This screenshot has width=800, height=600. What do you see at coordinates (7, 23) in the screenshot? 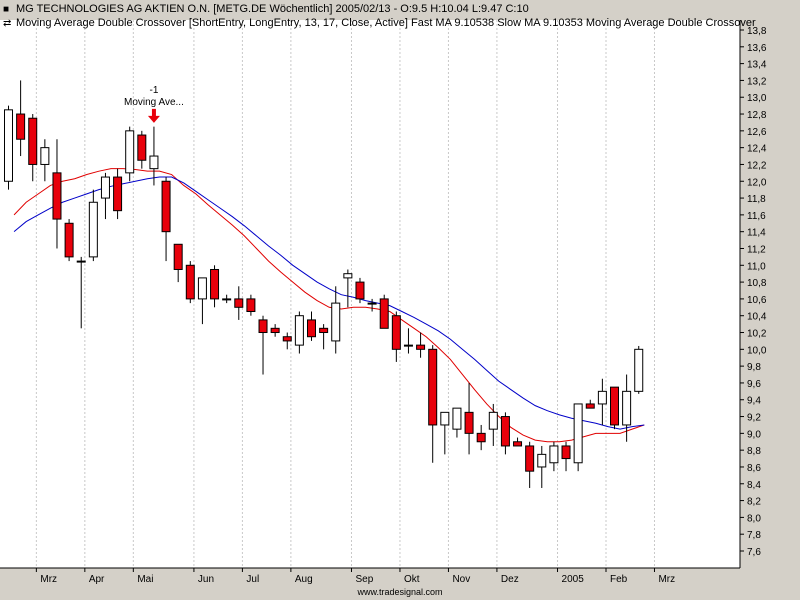
I see `crossover-arrows-icon: ⇄` at bounding box center [7, 23].